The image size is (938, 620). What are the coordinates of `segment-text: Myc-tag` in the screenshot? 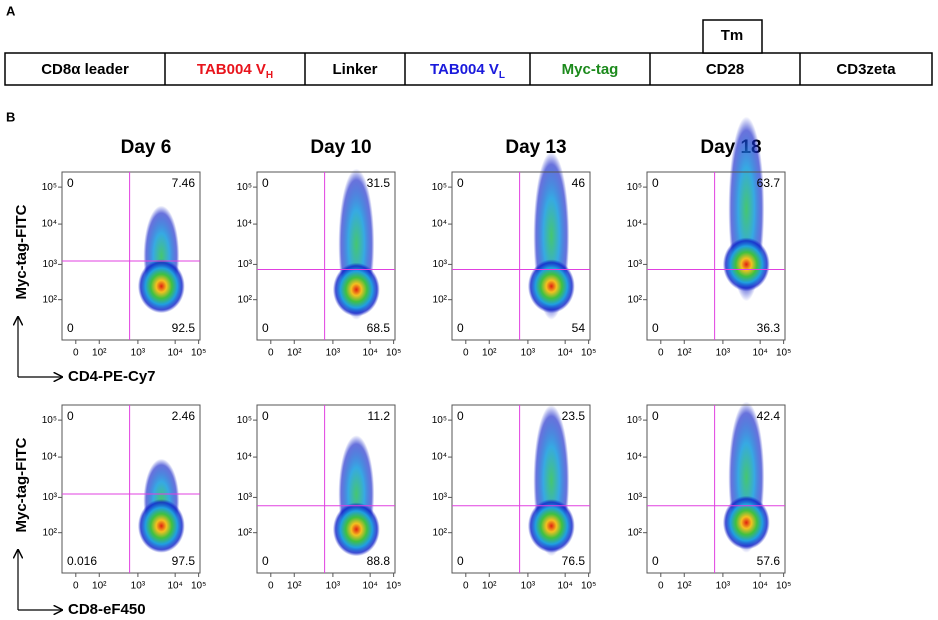 It's located at (590, 69).